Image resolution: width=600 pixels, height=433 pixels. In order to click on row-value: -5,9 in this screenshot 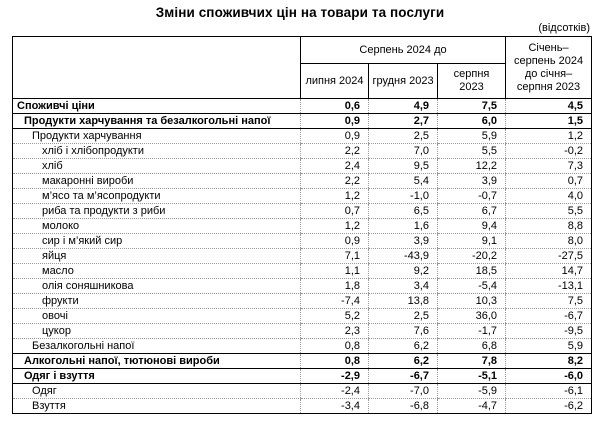, I will do `click(471, 391)`.